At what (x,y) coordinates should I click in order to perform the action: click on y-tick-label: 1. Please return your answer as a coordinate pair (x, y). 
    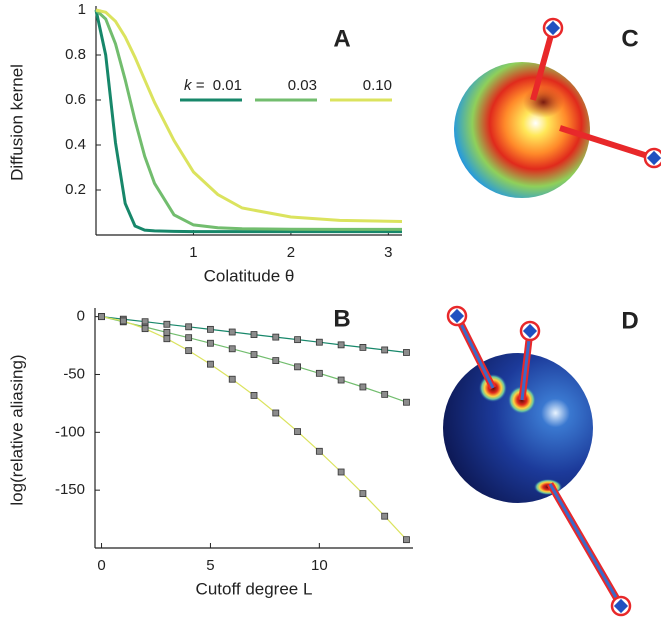
    Looking at the image, I should click on (82, 9).